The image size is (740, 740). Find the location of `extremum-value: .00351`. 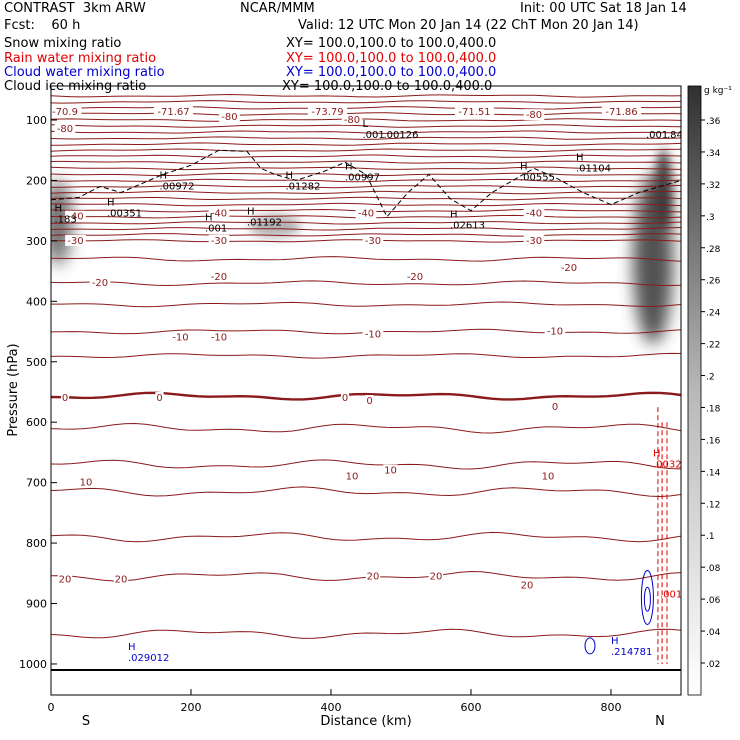

extremum-value: .00351 is located at coordinates (124, 214).